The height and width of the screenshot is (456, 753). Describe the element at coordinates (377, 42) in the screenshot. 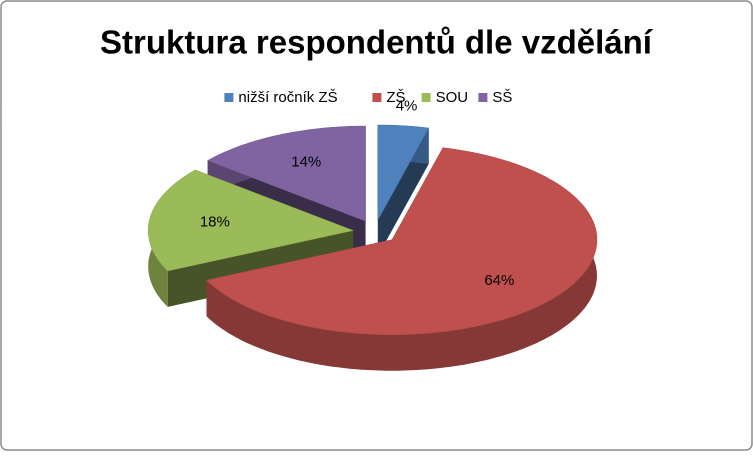

I see `chart-title: Struktura respondentů dle vzdělání` at that location.